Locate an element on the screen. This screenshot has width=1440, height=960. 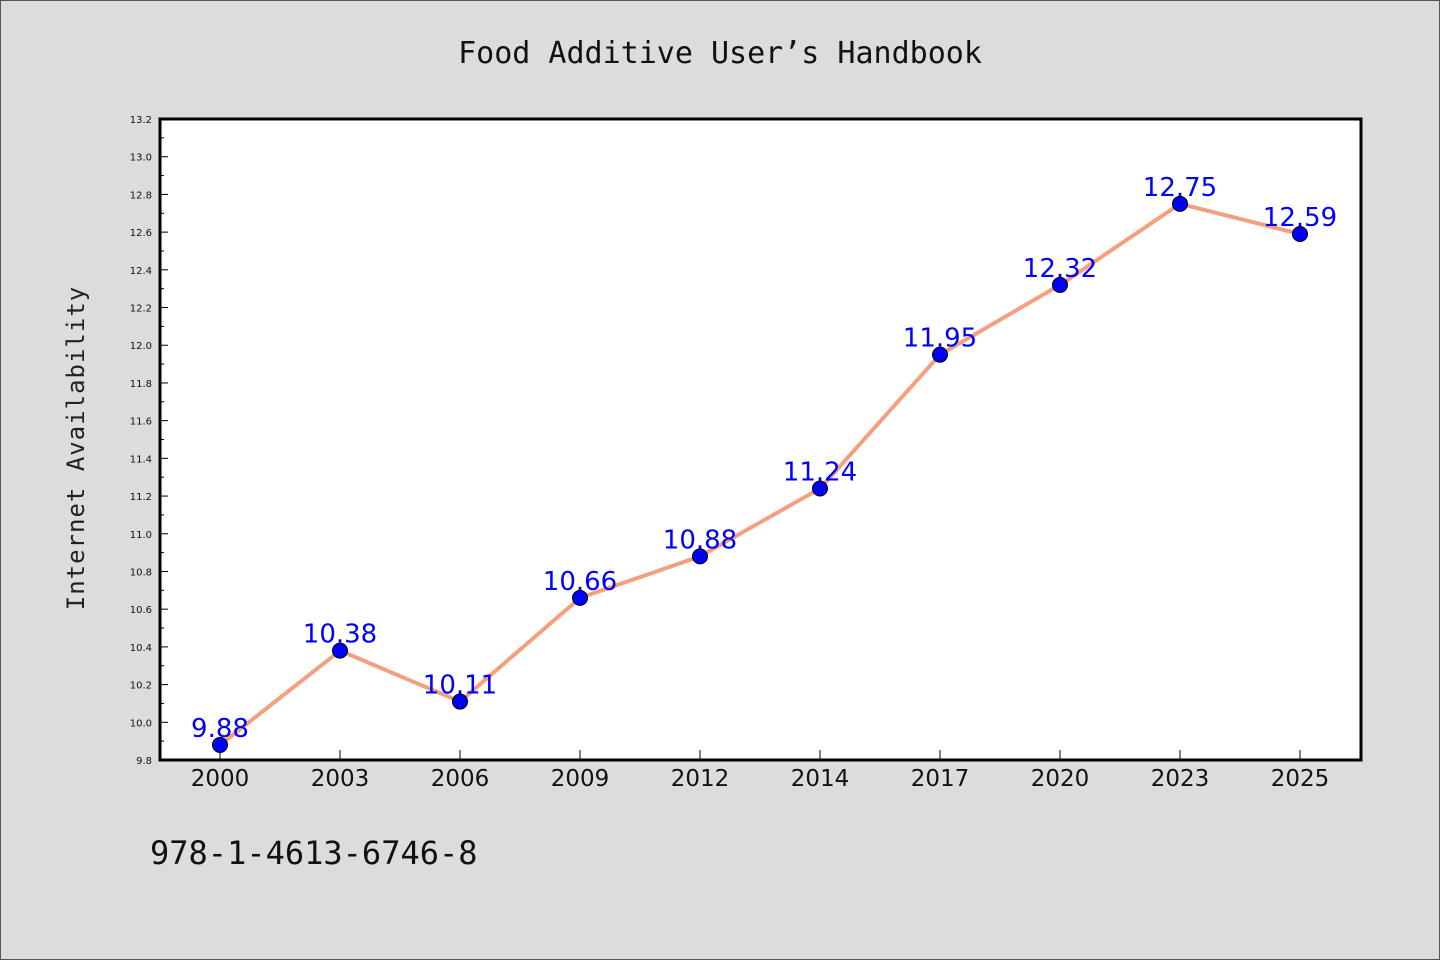
data-label: 10.88 is located at coordinates (700, 540).